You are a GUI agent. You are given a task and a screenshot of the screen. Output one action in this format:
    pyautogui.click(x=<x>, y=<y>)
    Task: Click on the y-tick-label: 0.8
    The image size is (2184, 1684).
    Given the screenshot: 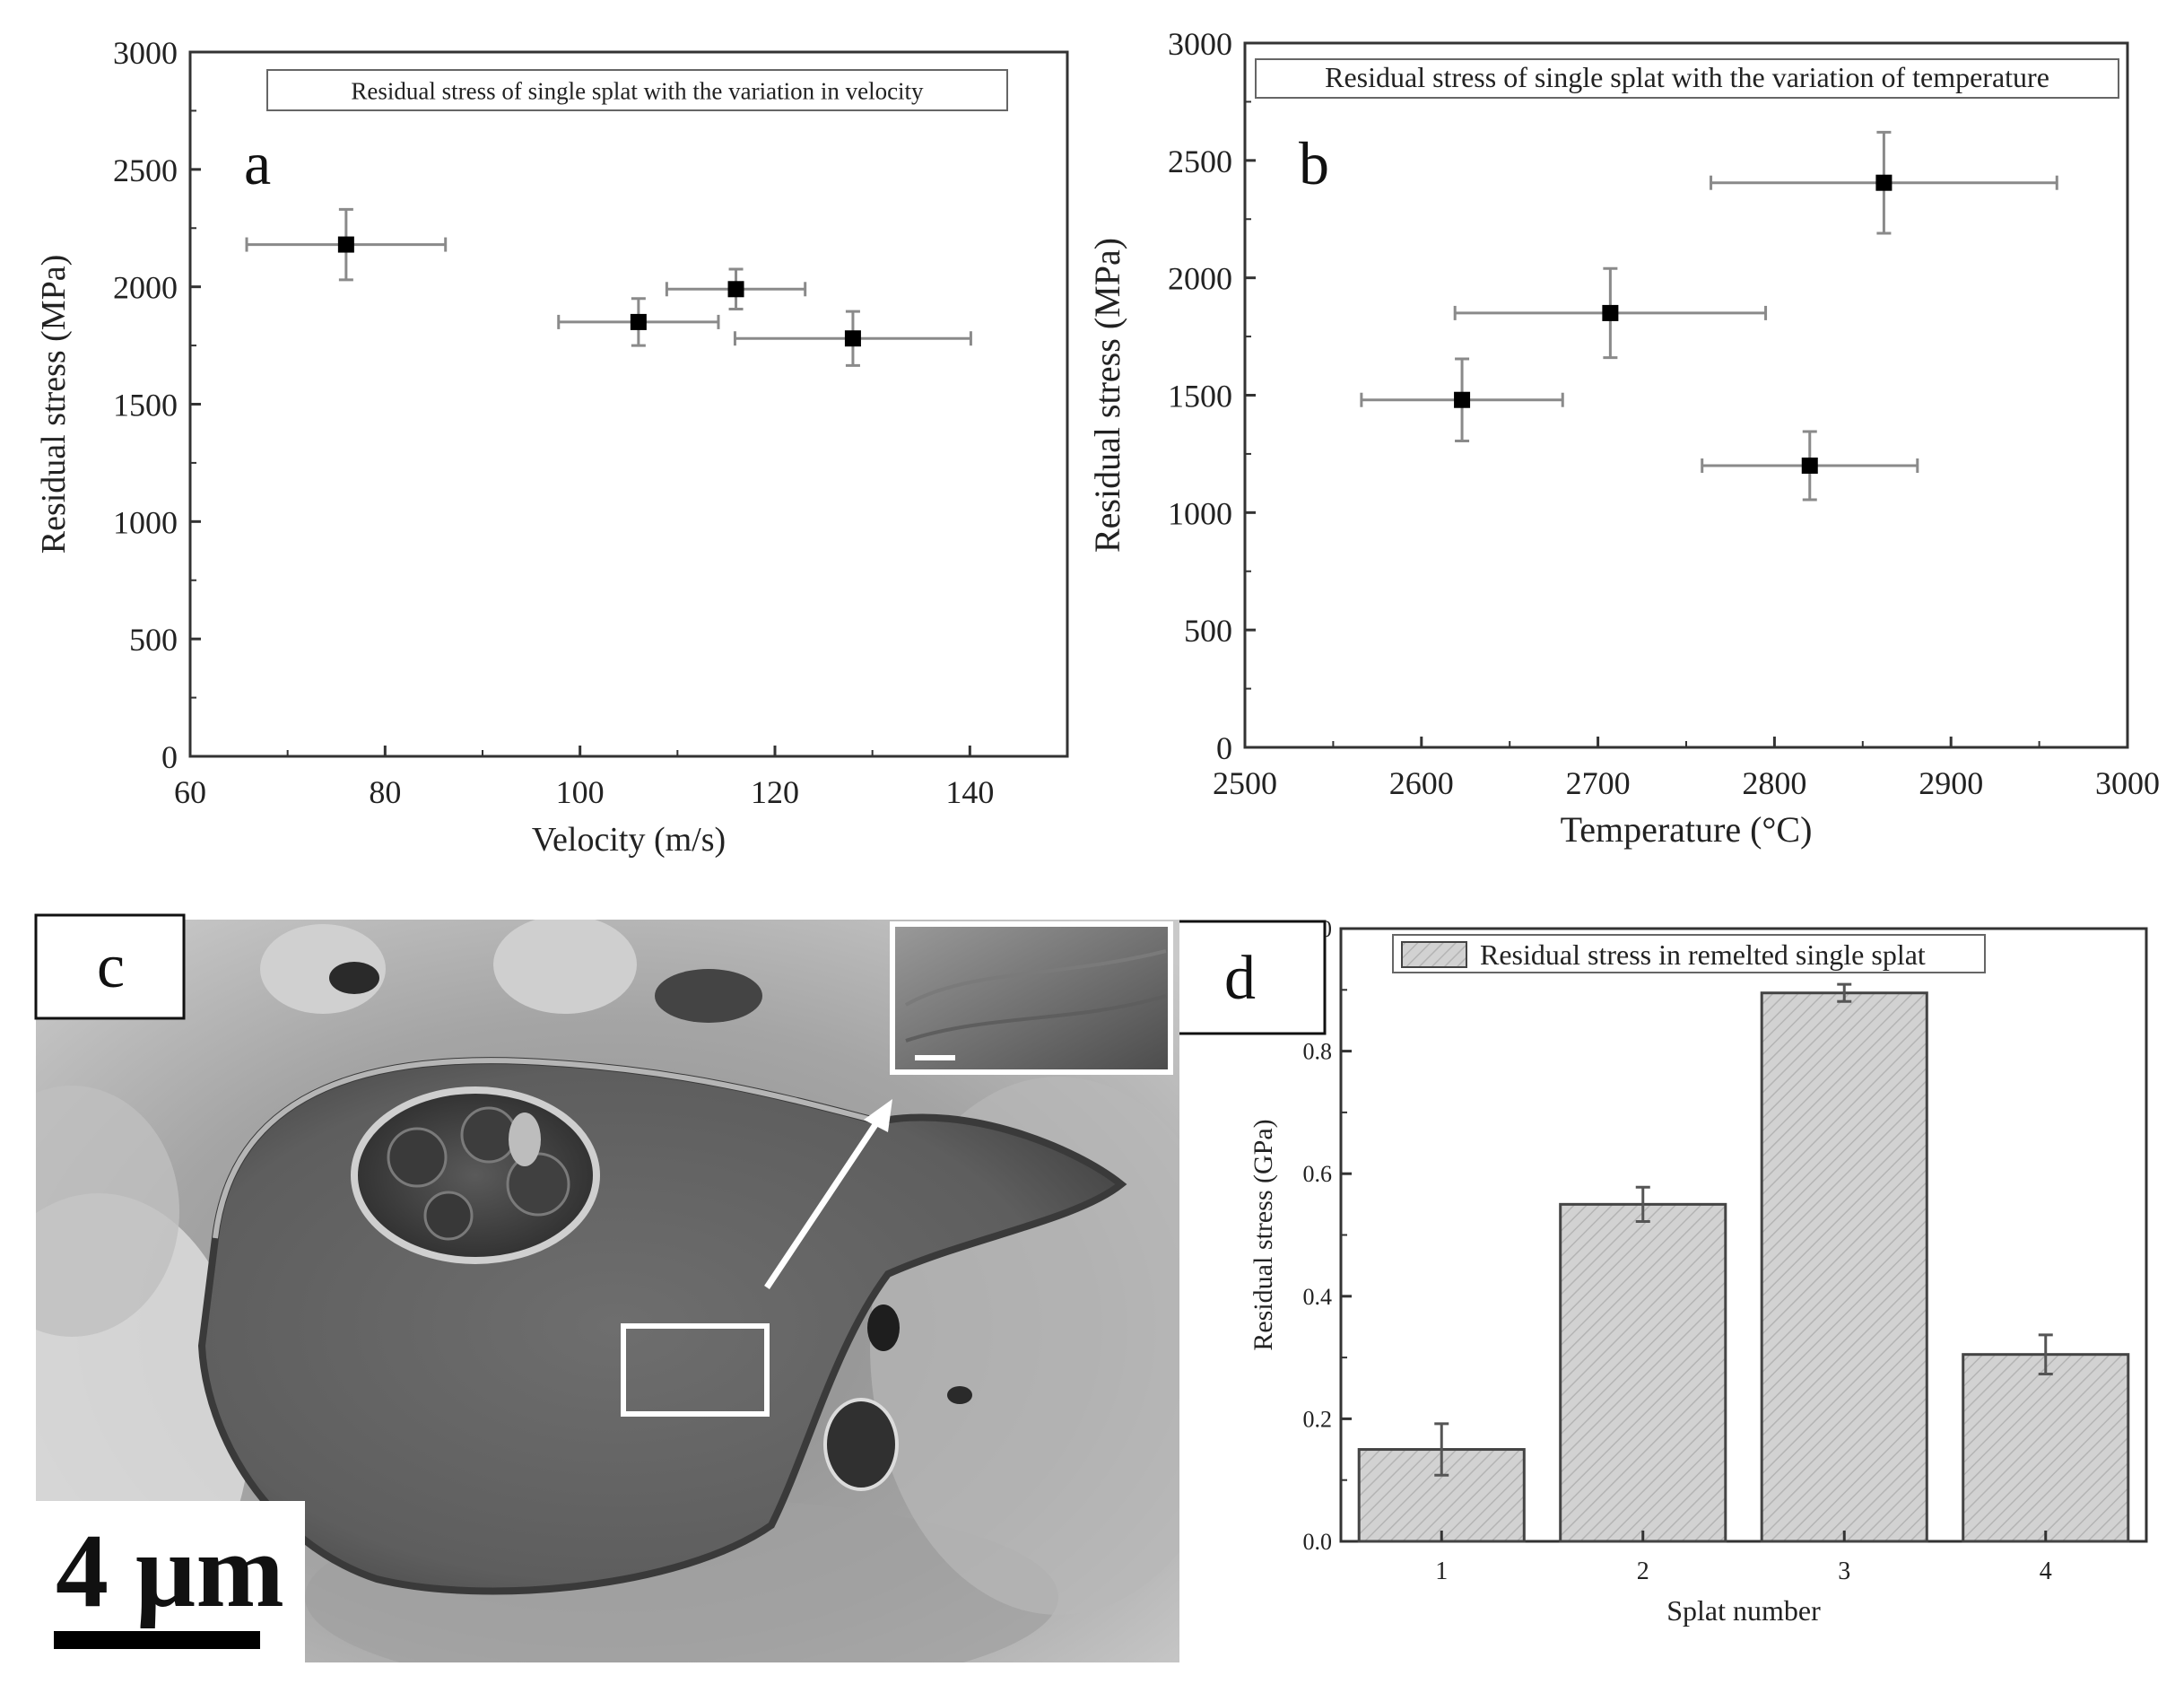 What is the action you would take?
    pyautogui.click(x=1318, y=1052)
    